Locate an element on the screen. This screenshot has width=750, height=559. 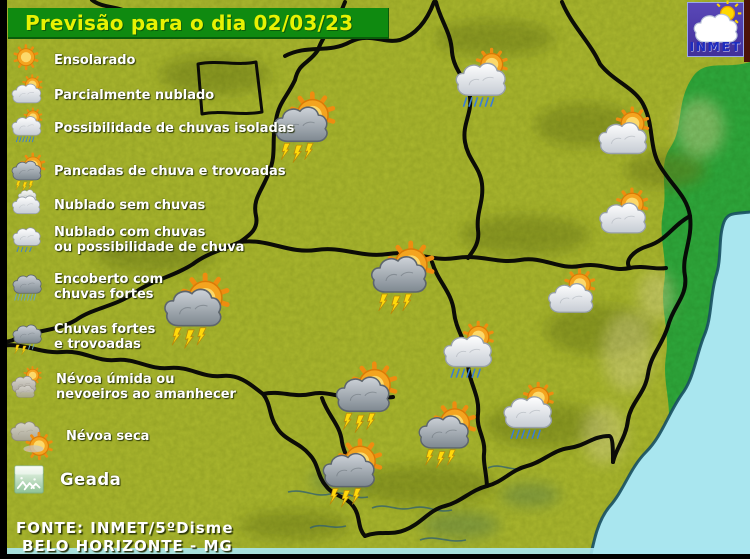
legend-item-nevoa-umida: Névoa úmida ou nevoeiros ao amanhecer is located at coordinates (122, 385).